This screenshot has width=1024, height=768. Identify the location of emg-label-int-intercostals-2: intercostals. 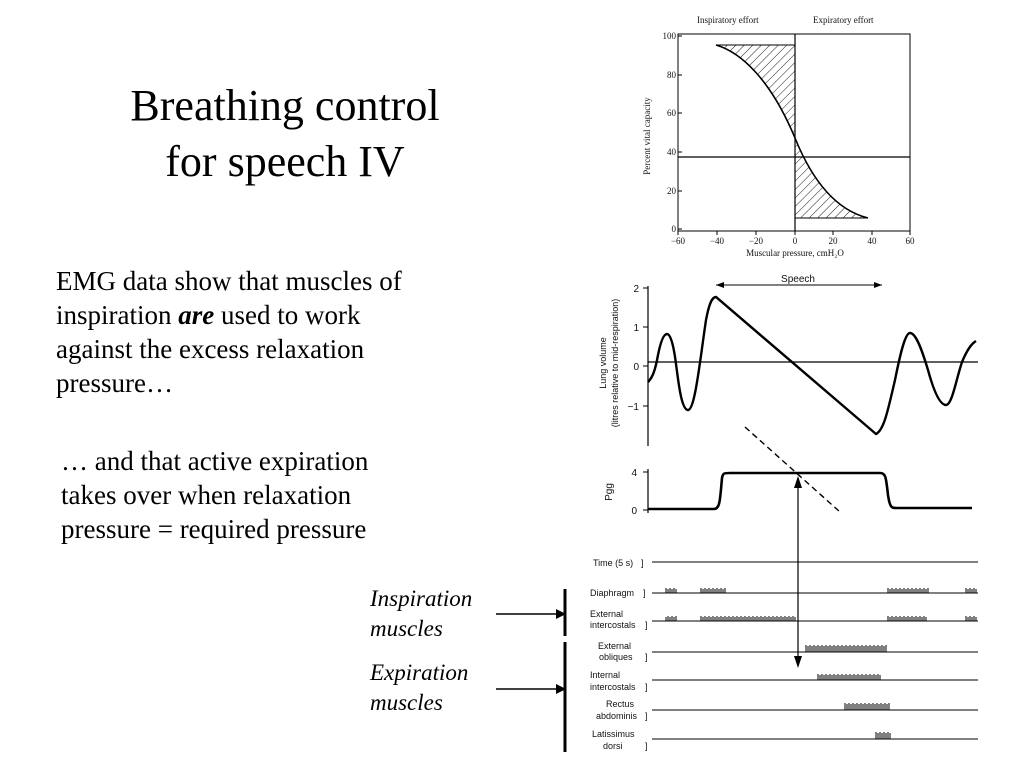
(613, 687).